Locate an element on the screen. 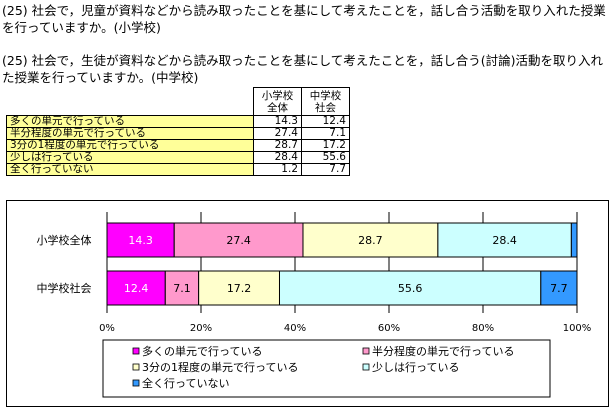 This screenshot has width=614, height=410. data-label: 28.7 is located at coordinates (370, 240).